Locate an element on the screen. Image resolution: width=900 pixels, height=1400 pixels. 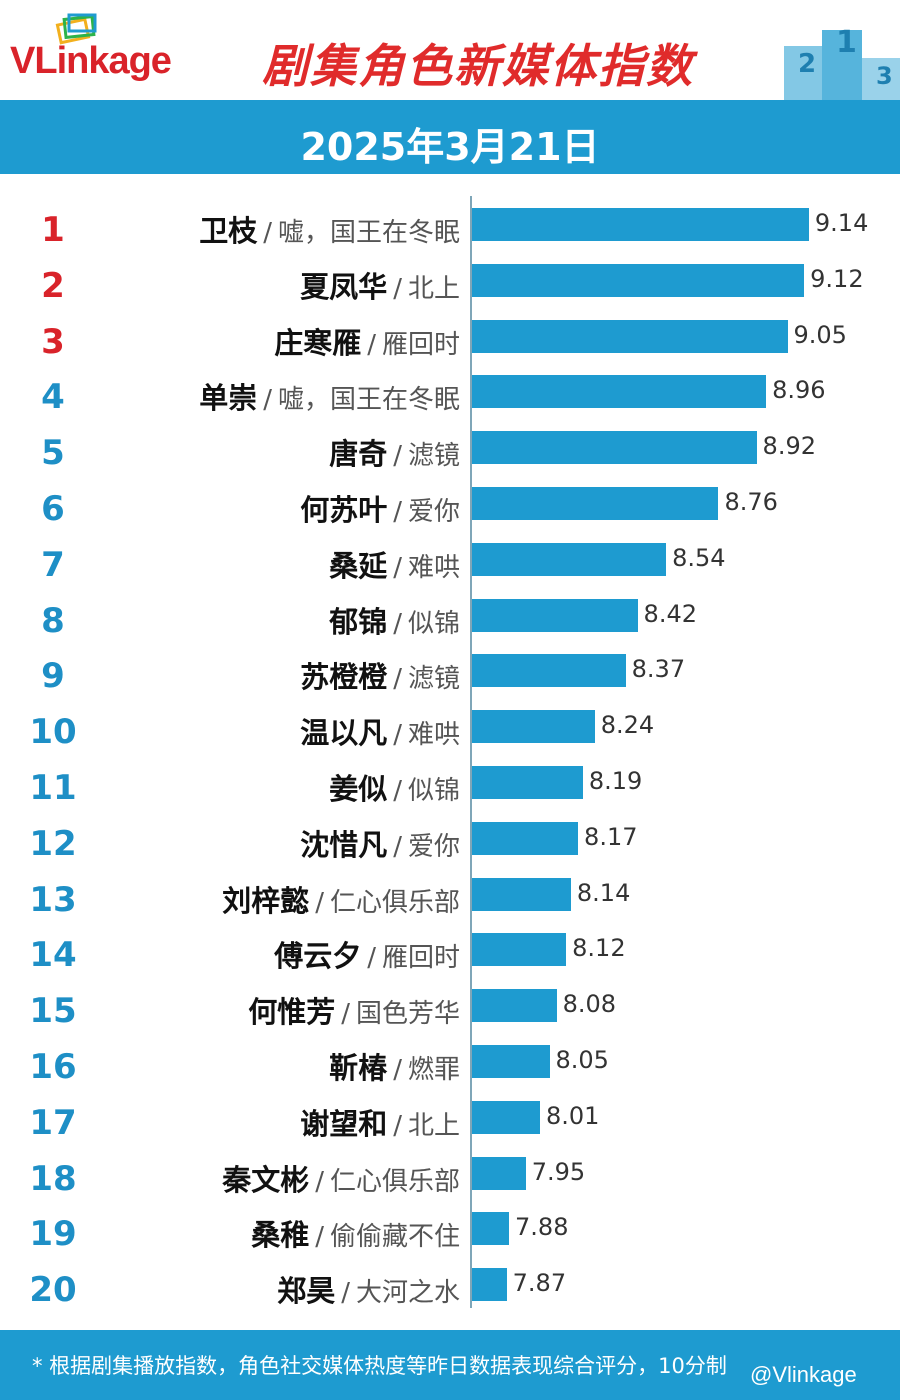
category-label: 何惟芳 / 国色芳华 is located at coordinates (354, 1010).